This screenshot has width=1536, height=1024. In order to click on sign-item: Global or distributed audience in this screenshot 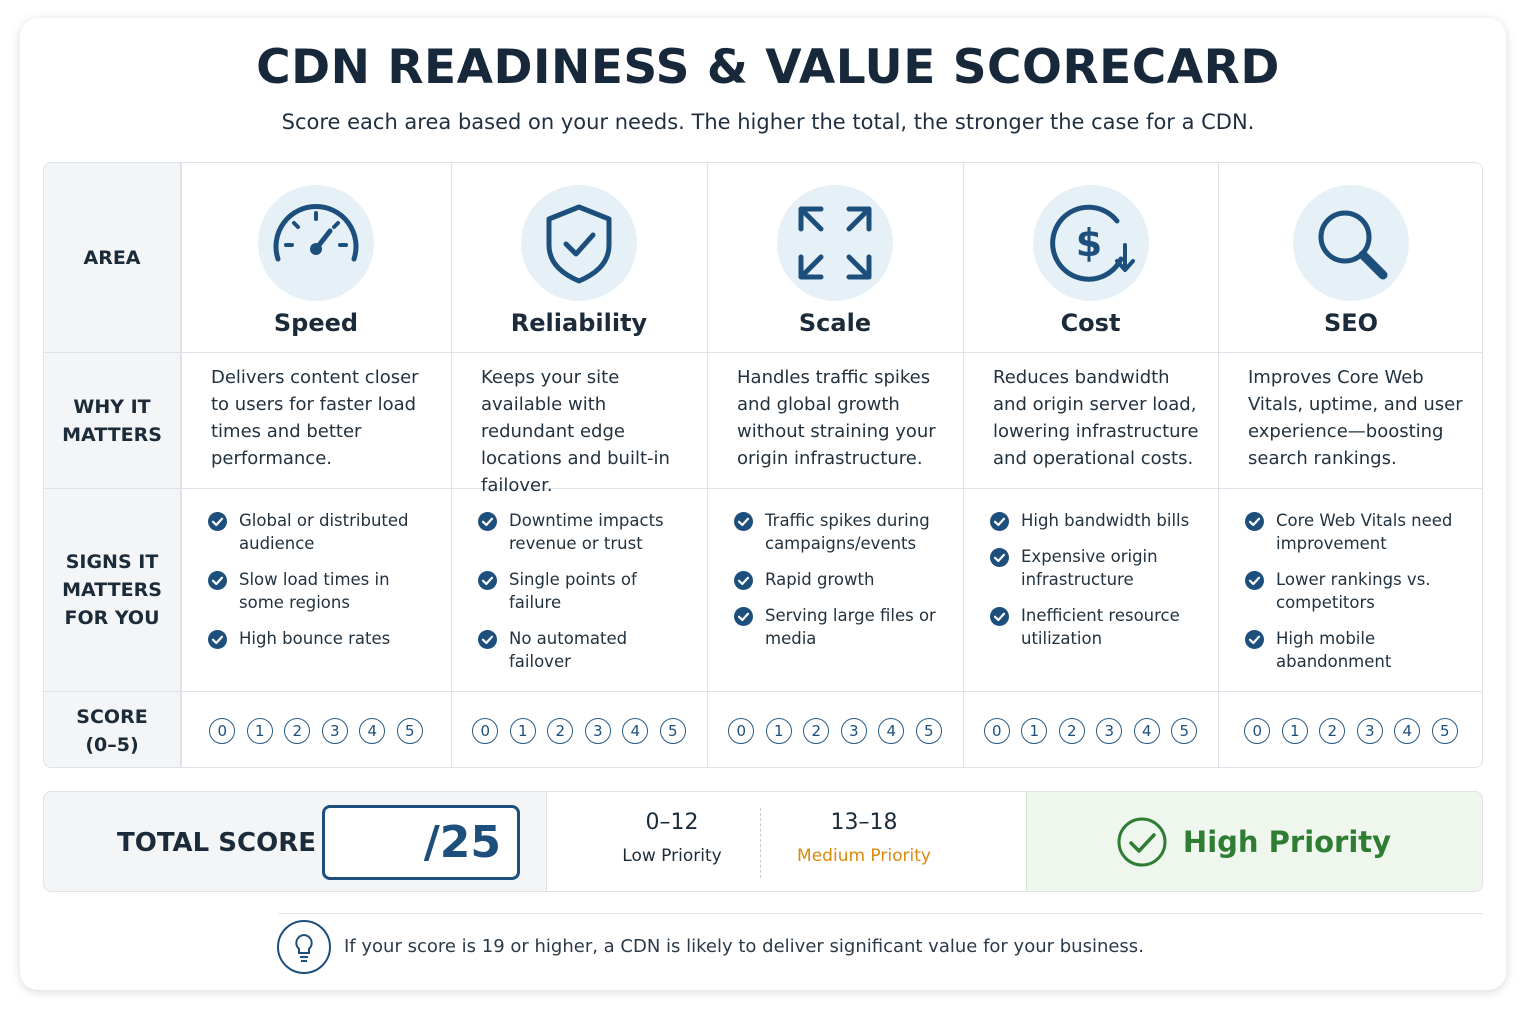, I will do `click(323, 532)`.